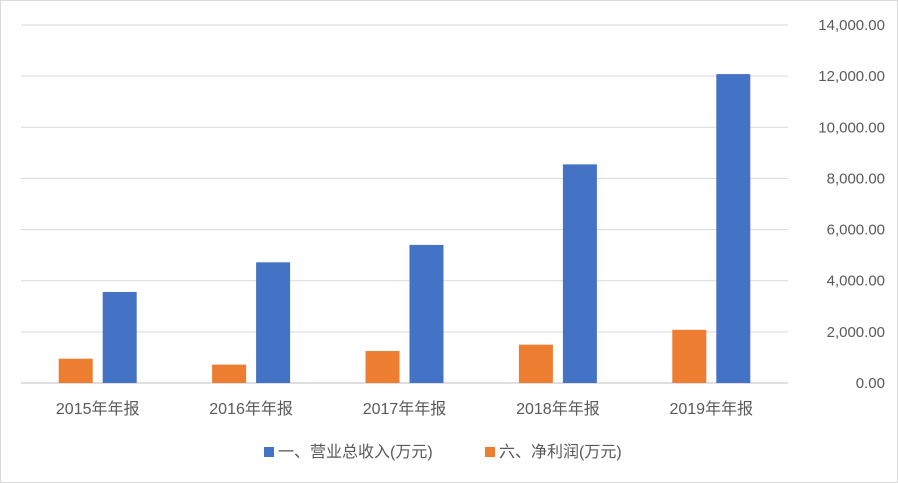 The width and height of the screenshot is (898, 483). Describe the element at coordinates (251, 409) in the screenshot. I see `x-category-label: 2016年年报` at that location.